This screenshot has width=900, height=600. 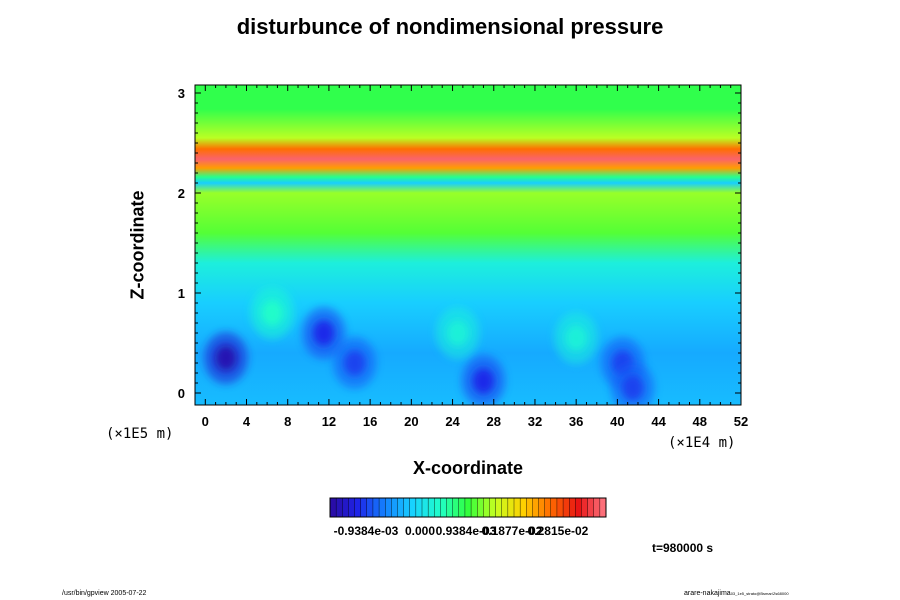 What do you see at coordinates (411, 421) in the screenshot?
I see `x-tick-label-20: 20` at bounding box center [411, 421].